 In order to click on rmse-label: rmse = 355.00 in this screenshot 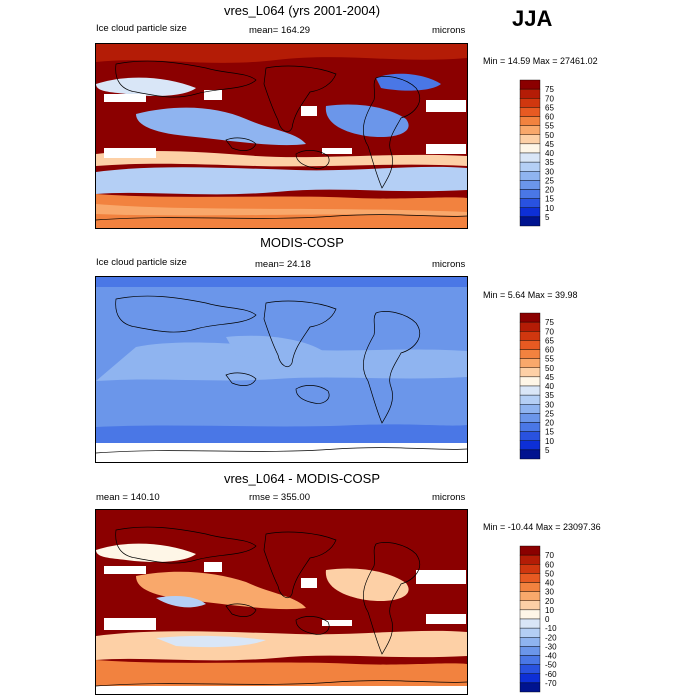, I will do `click(279, 497)`.